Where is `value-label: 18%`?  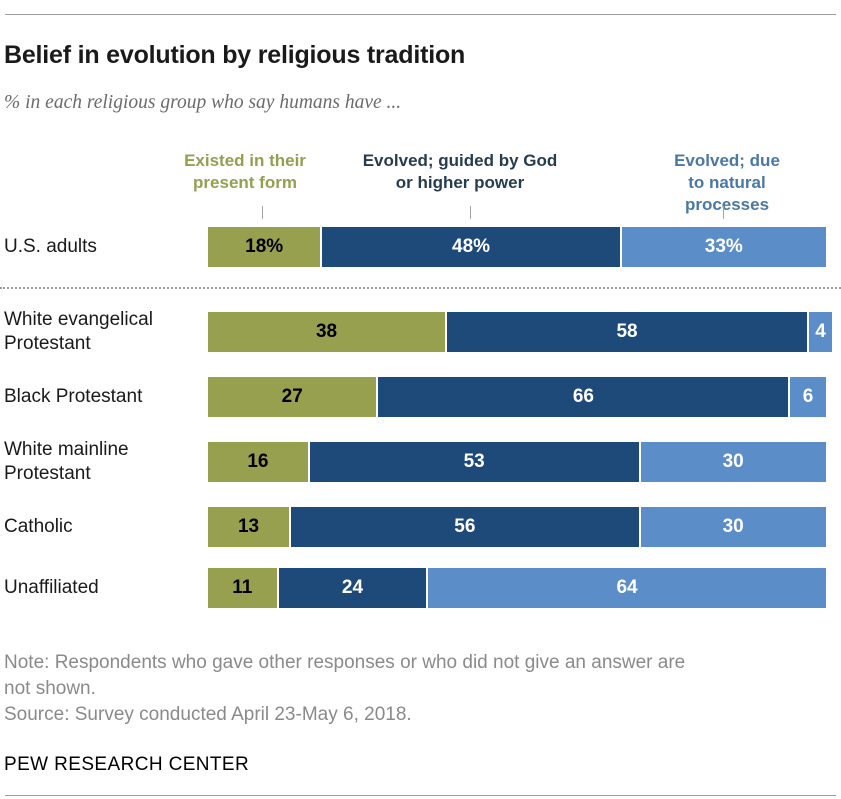 value-label: 18% is located at coordinates (264, 246).